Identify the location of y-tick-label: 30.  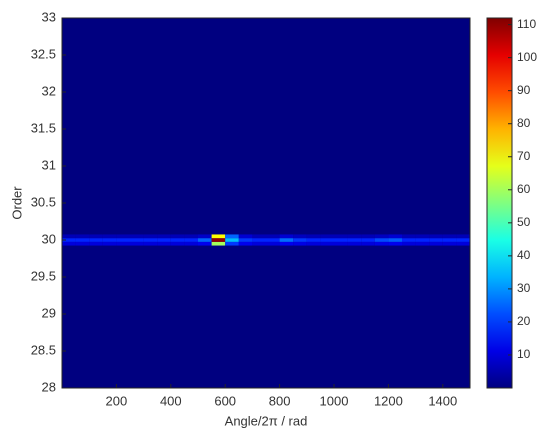
(49, 238).